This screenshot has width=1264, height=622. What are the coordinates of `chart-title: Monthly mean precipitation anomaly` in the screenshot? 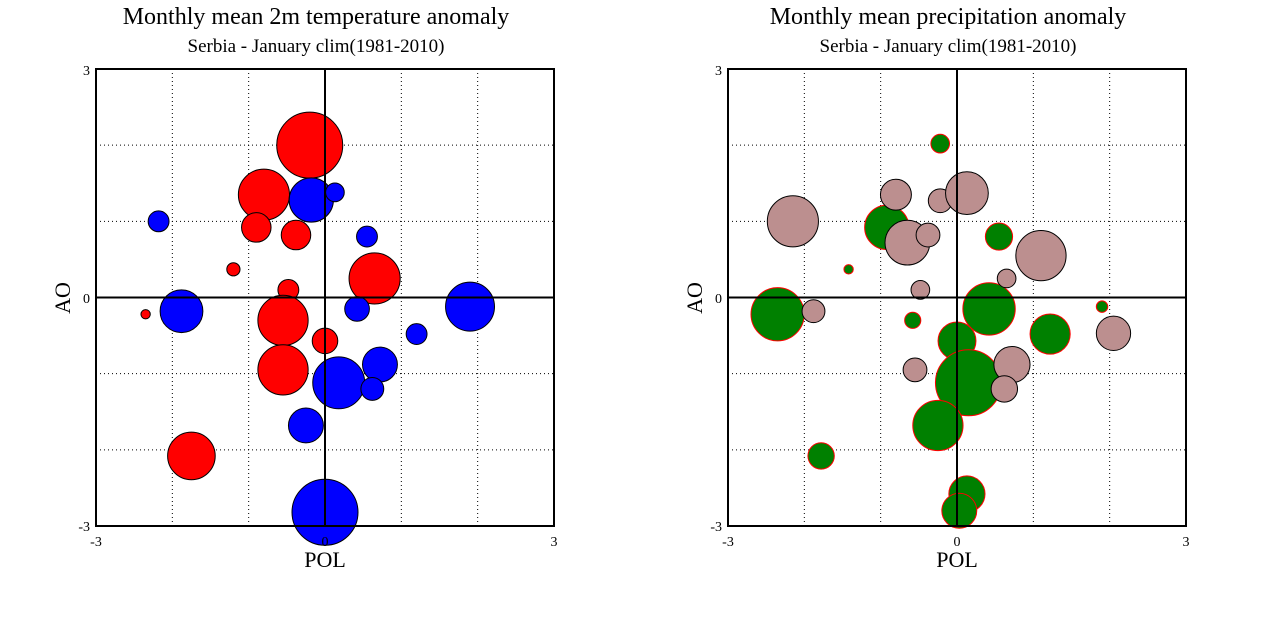 It's located at (948, 17).